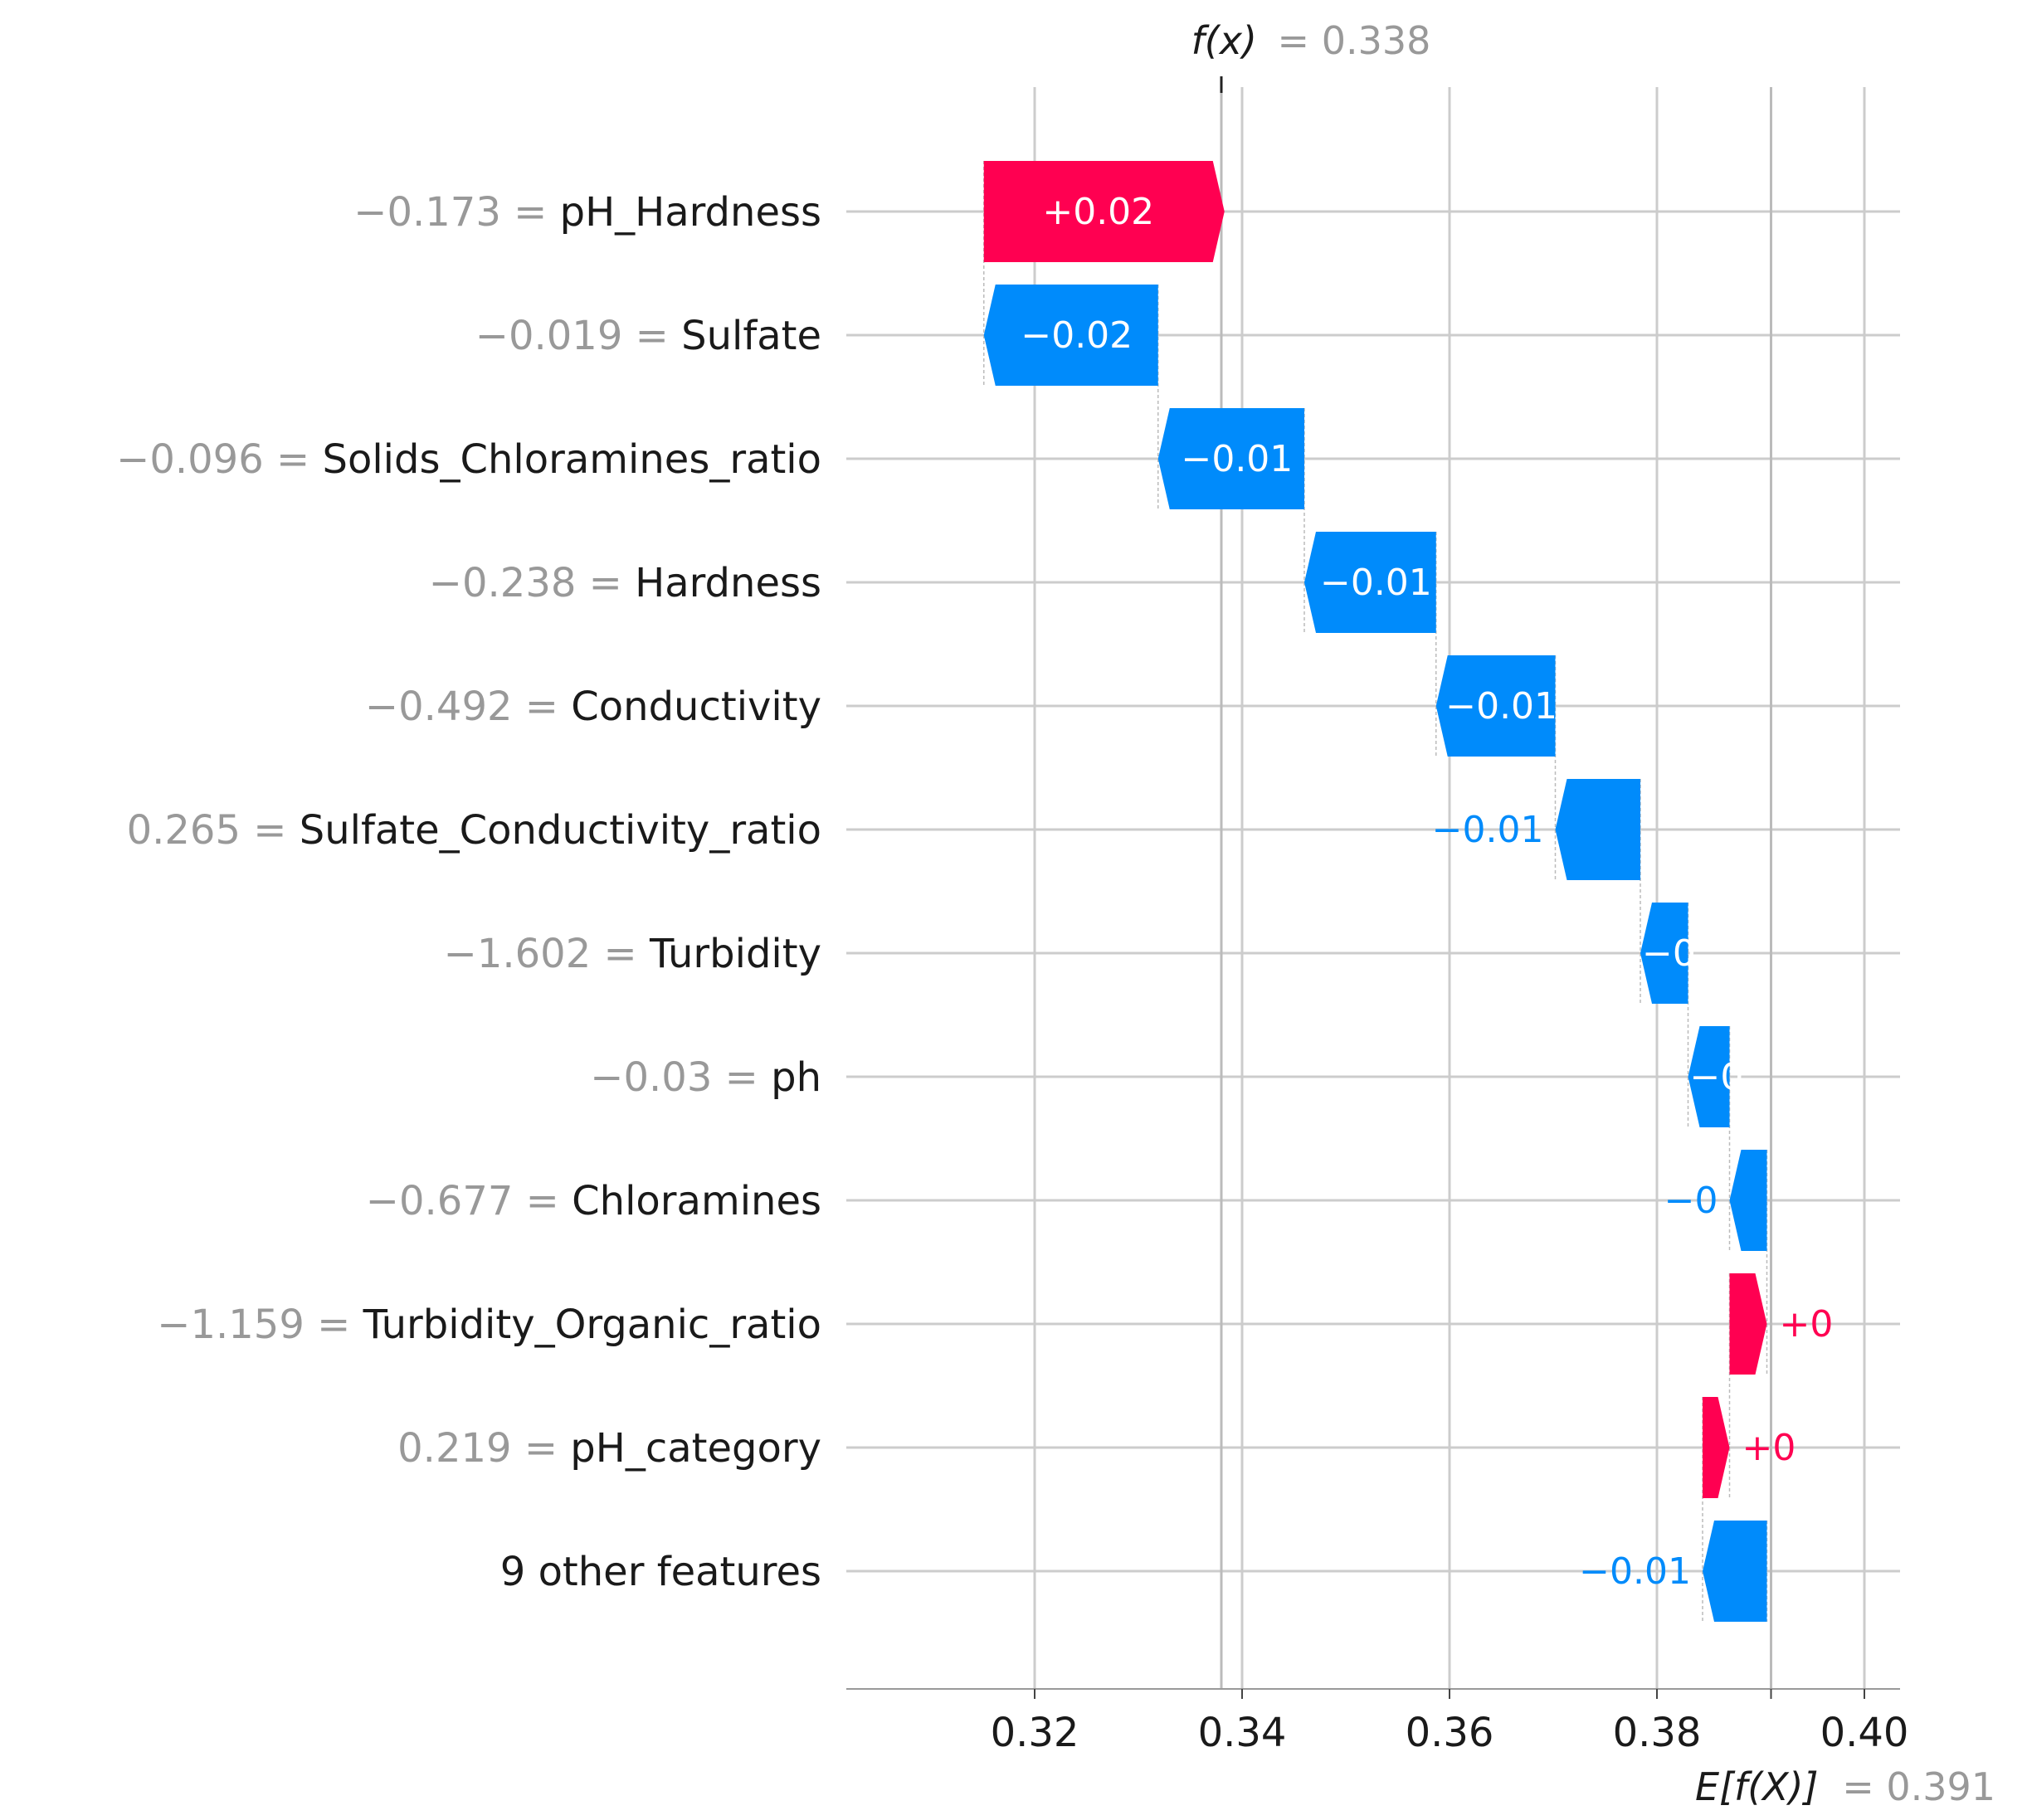  I want to click on feature-value: −0.019 =, so click(578, 336).